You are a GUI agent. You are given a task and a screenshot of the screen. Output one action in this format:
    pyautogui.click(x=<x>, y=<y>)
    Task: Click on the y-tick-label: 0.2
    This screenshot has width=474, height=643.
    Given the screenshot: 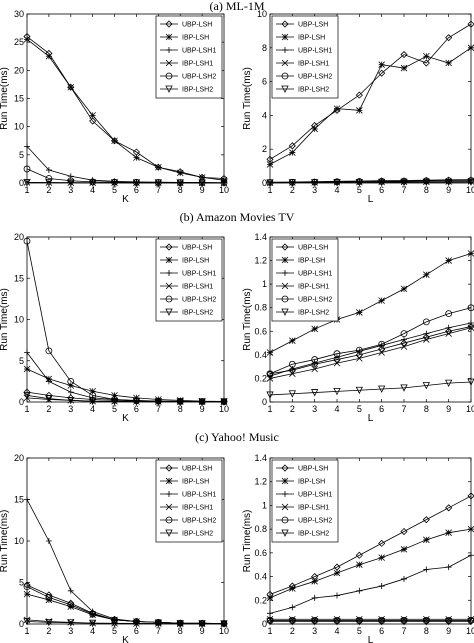 What is the action you would take?
    pyautogui.click(x=260, y=600)
    